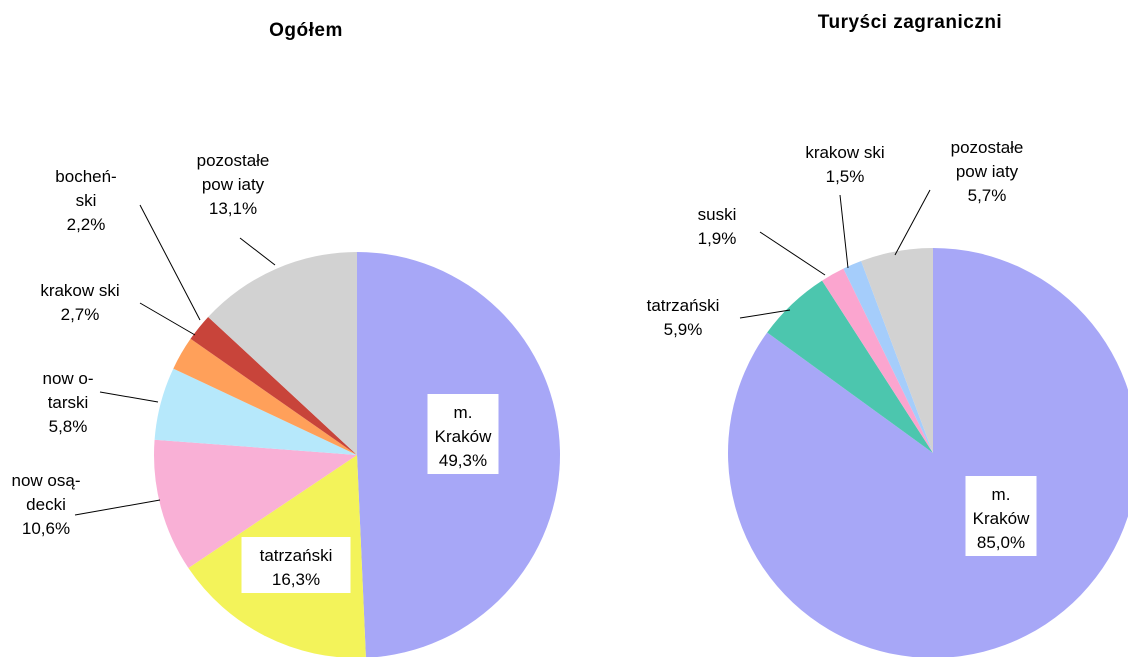 The width and height of the screenshot is (1128, 657). Describe the element at coordinates (85, 176) in the screenshot. I see `label-line: bocheń-` at that location.